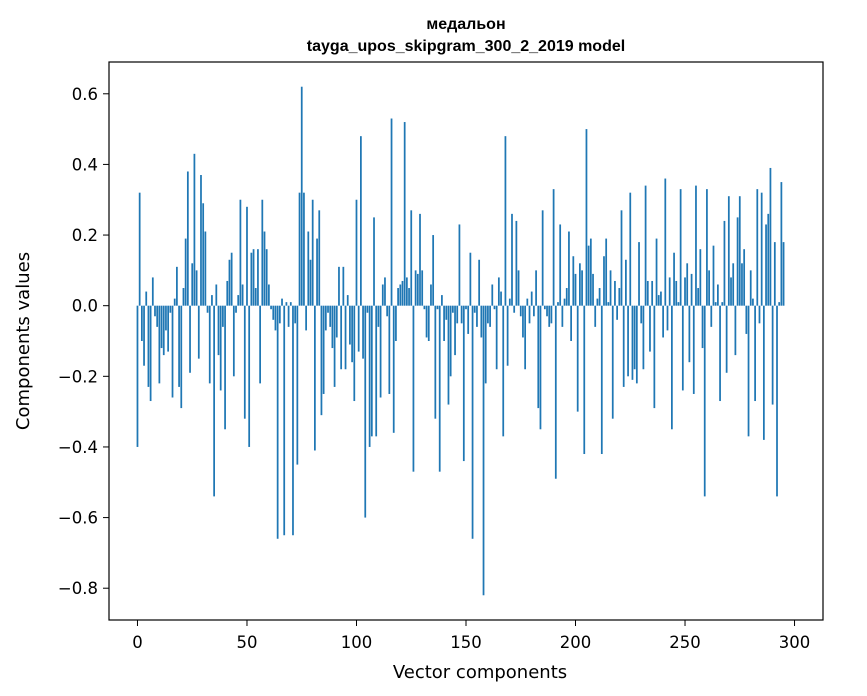  What do you see at coordinates (85, 306) in the screenshot?
I see `y-tick-label: 0.0` at bounding box center [85, 306].